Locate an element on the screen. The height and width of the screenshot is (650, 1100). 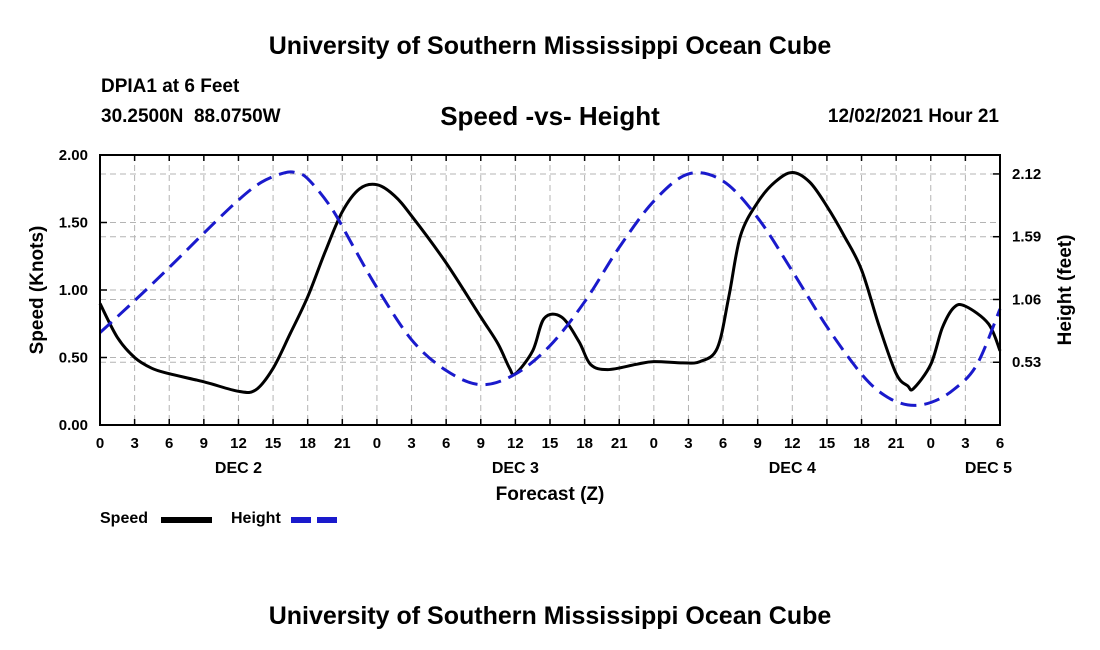
date-label: DEC 4 is located at coordinates (792, 468).